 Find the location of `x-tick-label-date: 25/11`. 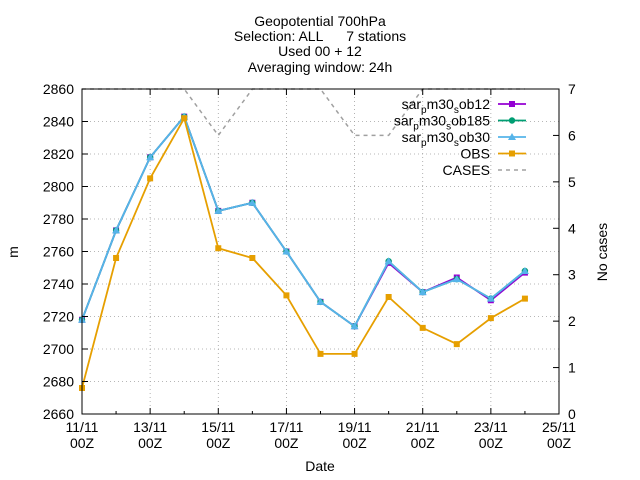

x-tick-label-date: 25/11 is located at coordinates (559, 427).